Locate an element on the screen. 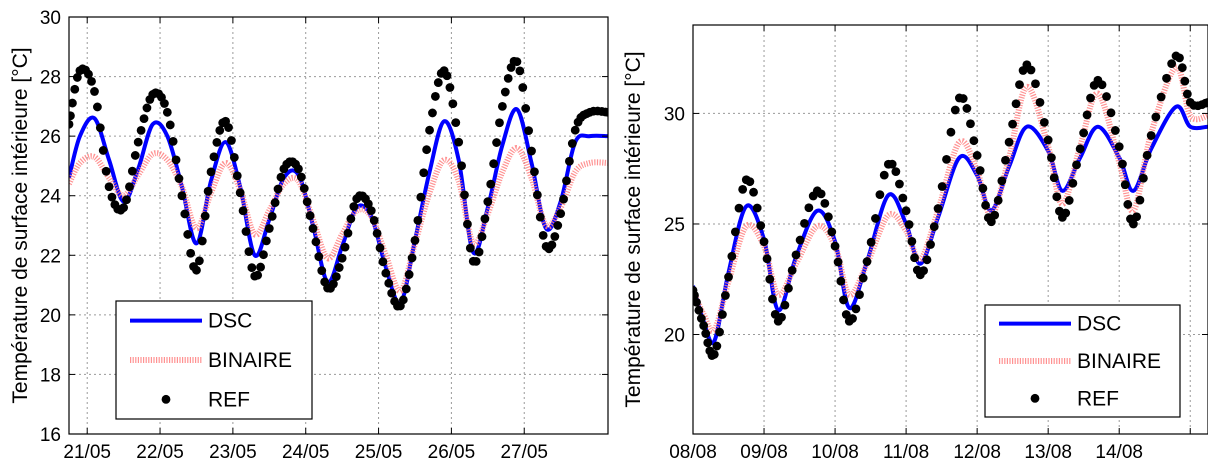  x-tick-label: 13/08 is located at coordinates (1048, 452).